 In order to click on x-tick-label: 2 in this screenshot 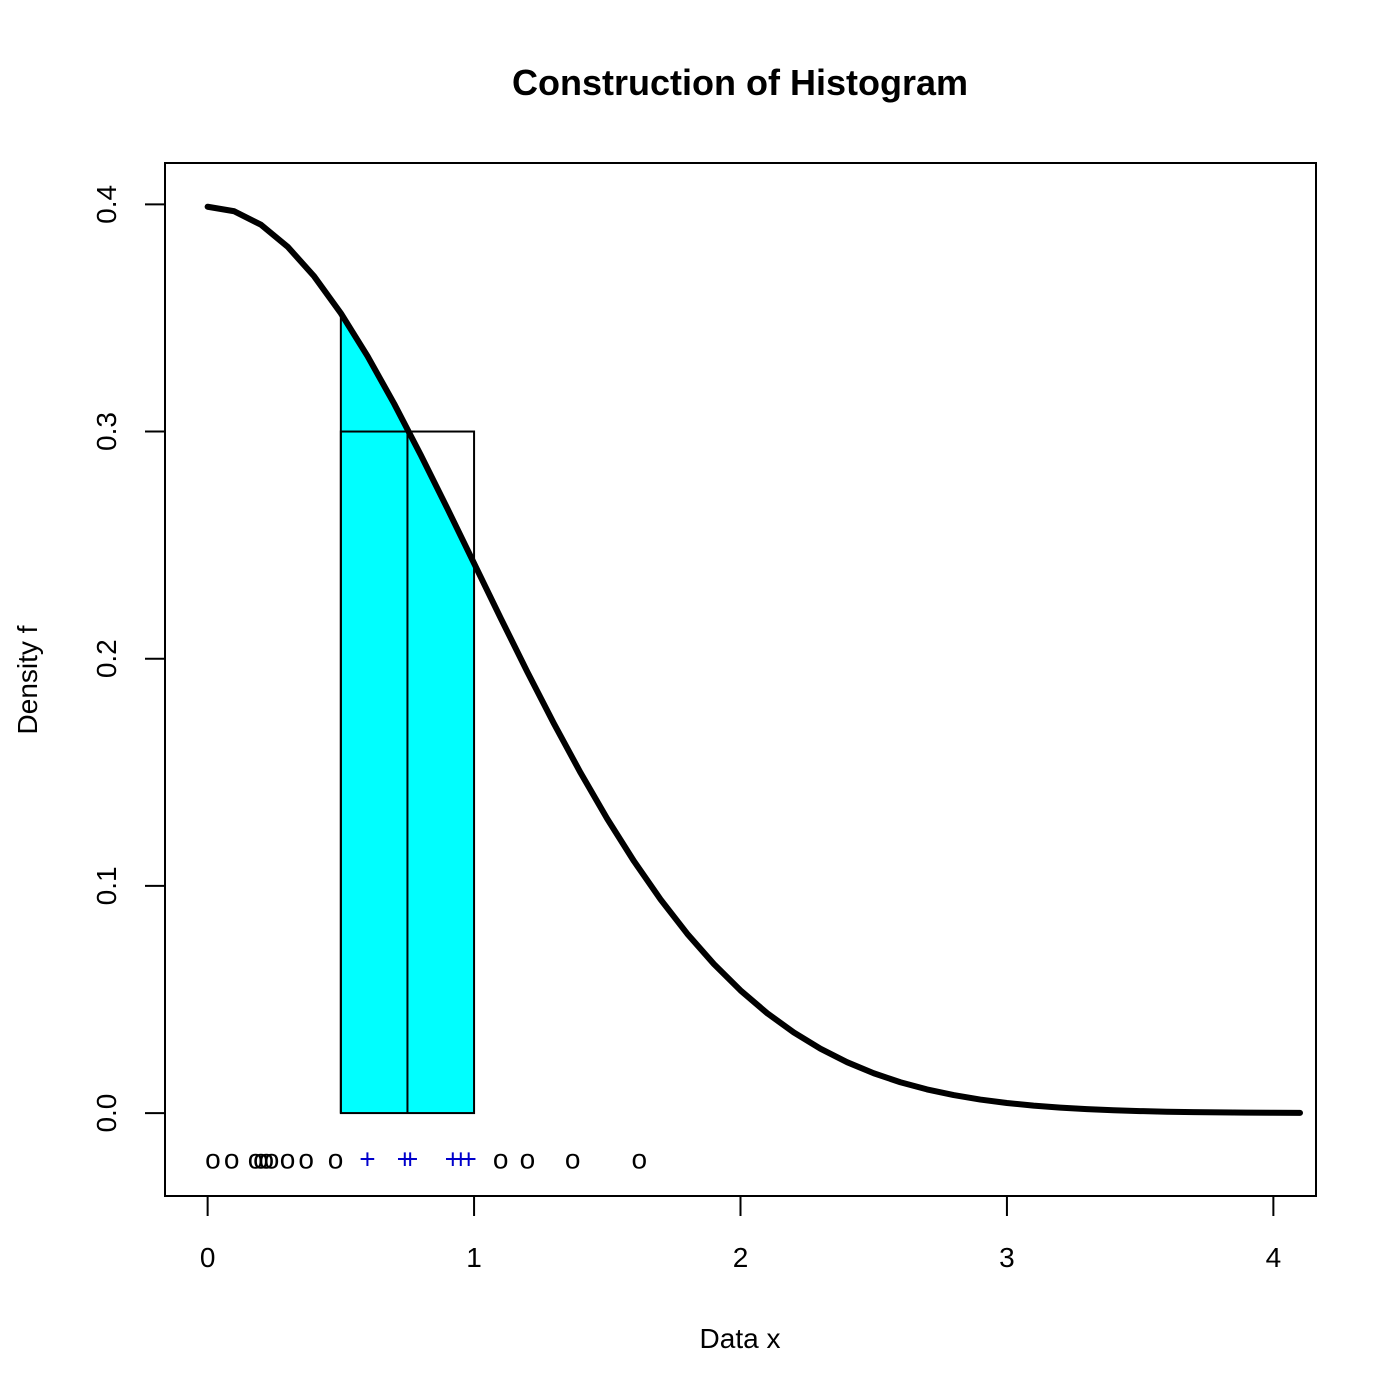, I will do `click(741, 1257)`.